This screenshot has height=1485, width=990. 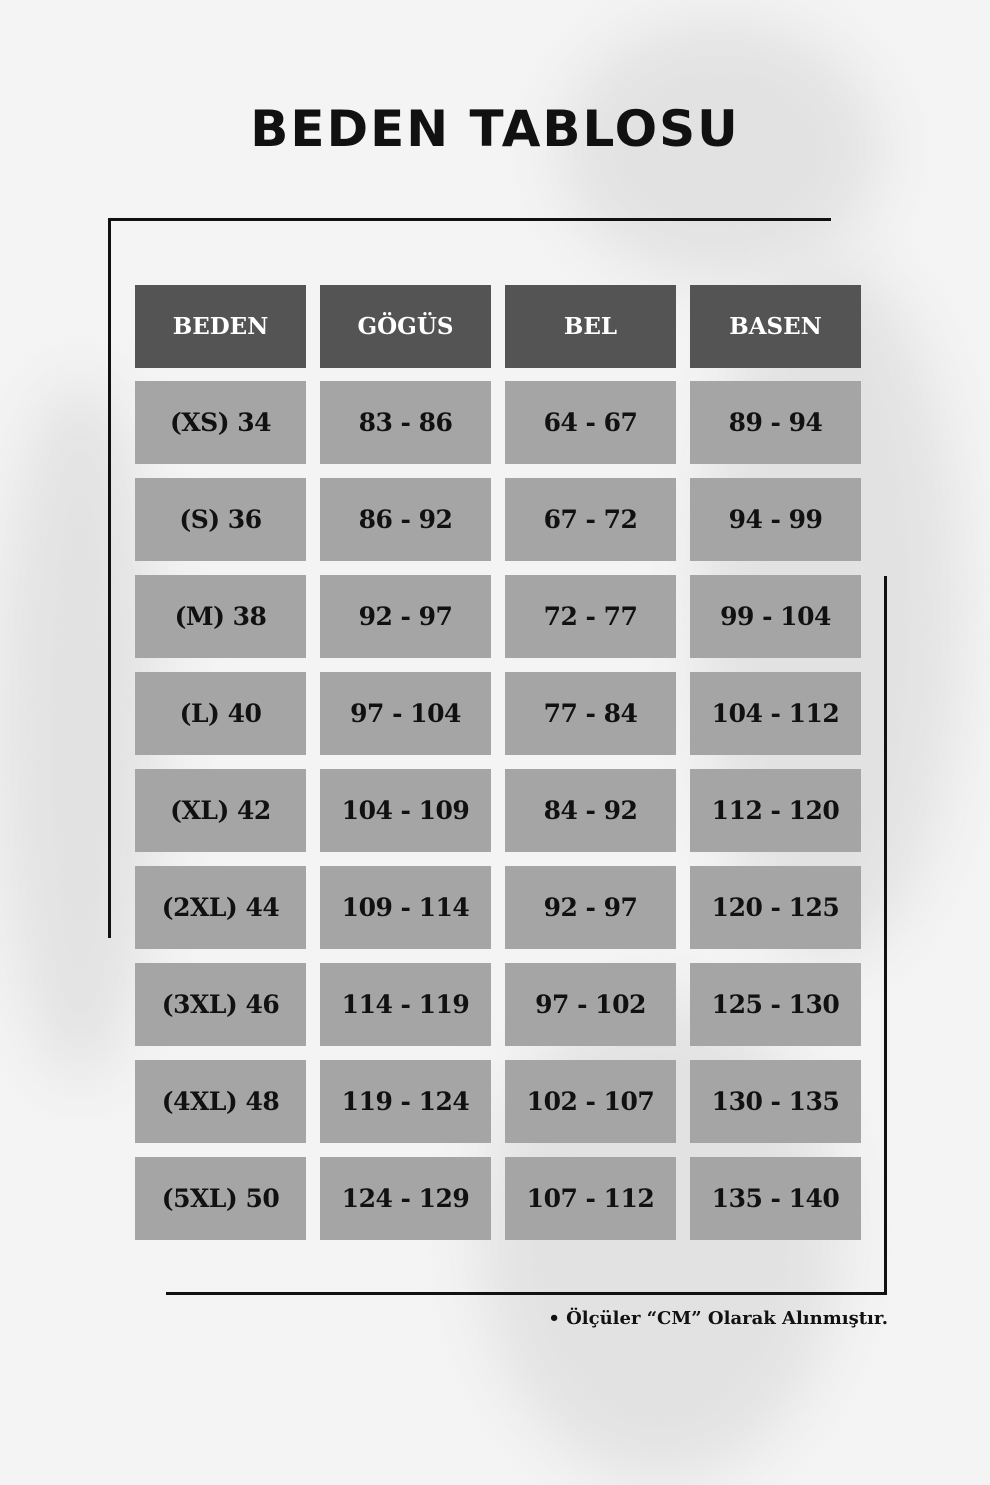 What do you see at coordinates (590, 1198) in the screenshot?
I see `cell-waist: 107 - 112` at bounding box center [590, 1198].